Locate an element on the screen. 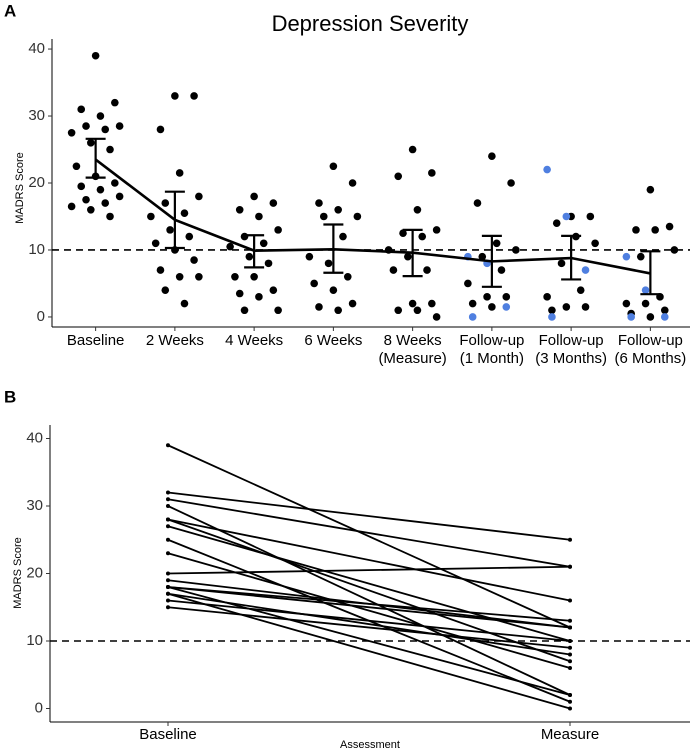  x-tick-label: 4 Weeks is located at coordinates (254, 340).